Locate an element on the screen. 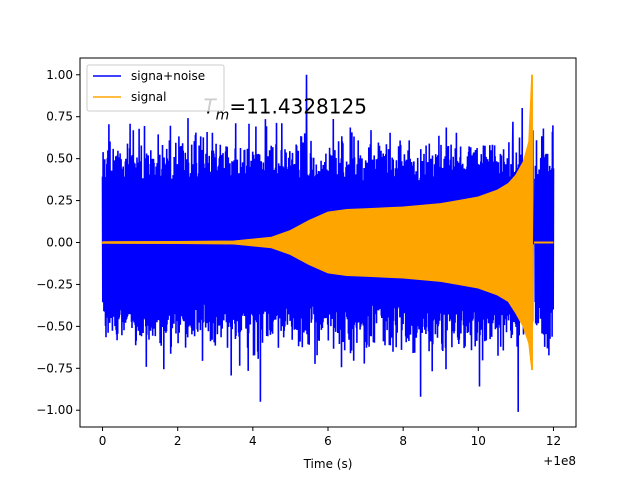  x-axis-offset-label: +1e8 is located at coordinates (559, 461).